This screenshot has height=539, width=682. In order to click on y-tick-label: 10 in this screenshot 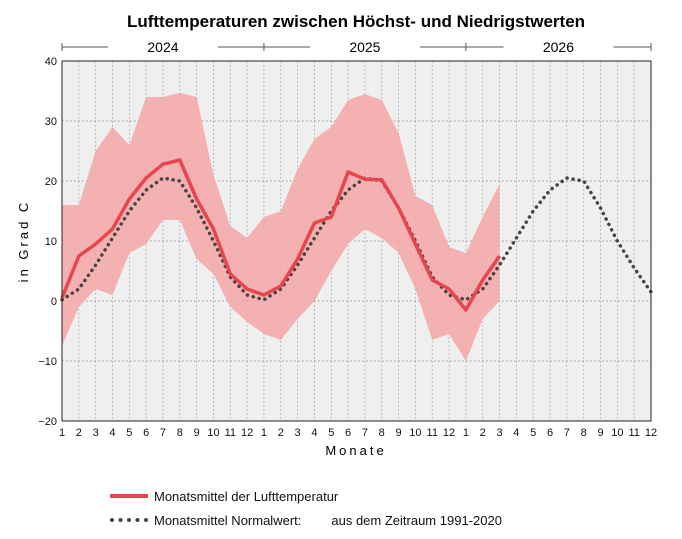, I will do `click(51, 242)`.